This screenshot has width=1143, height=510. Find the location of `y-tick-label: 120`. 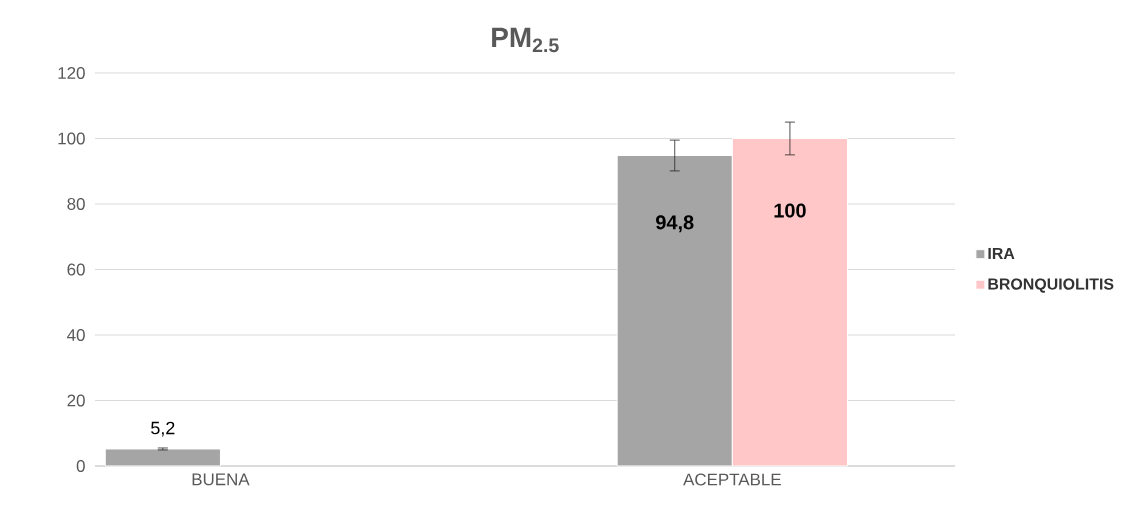

y-tick-label: 120 is located at coordinates (71, 72).